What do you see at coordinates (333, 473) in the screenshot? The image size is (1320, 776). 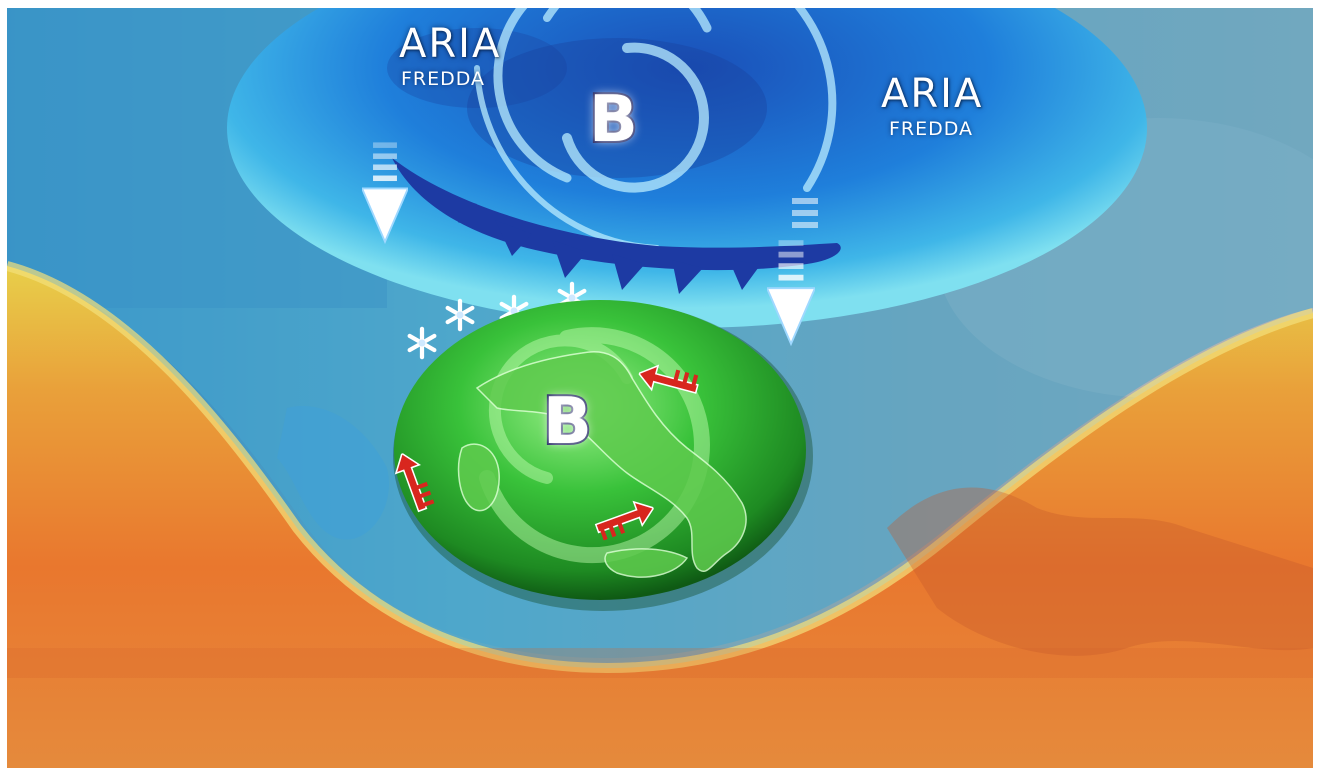 I see `land-west` at bounding box center [333, 473].